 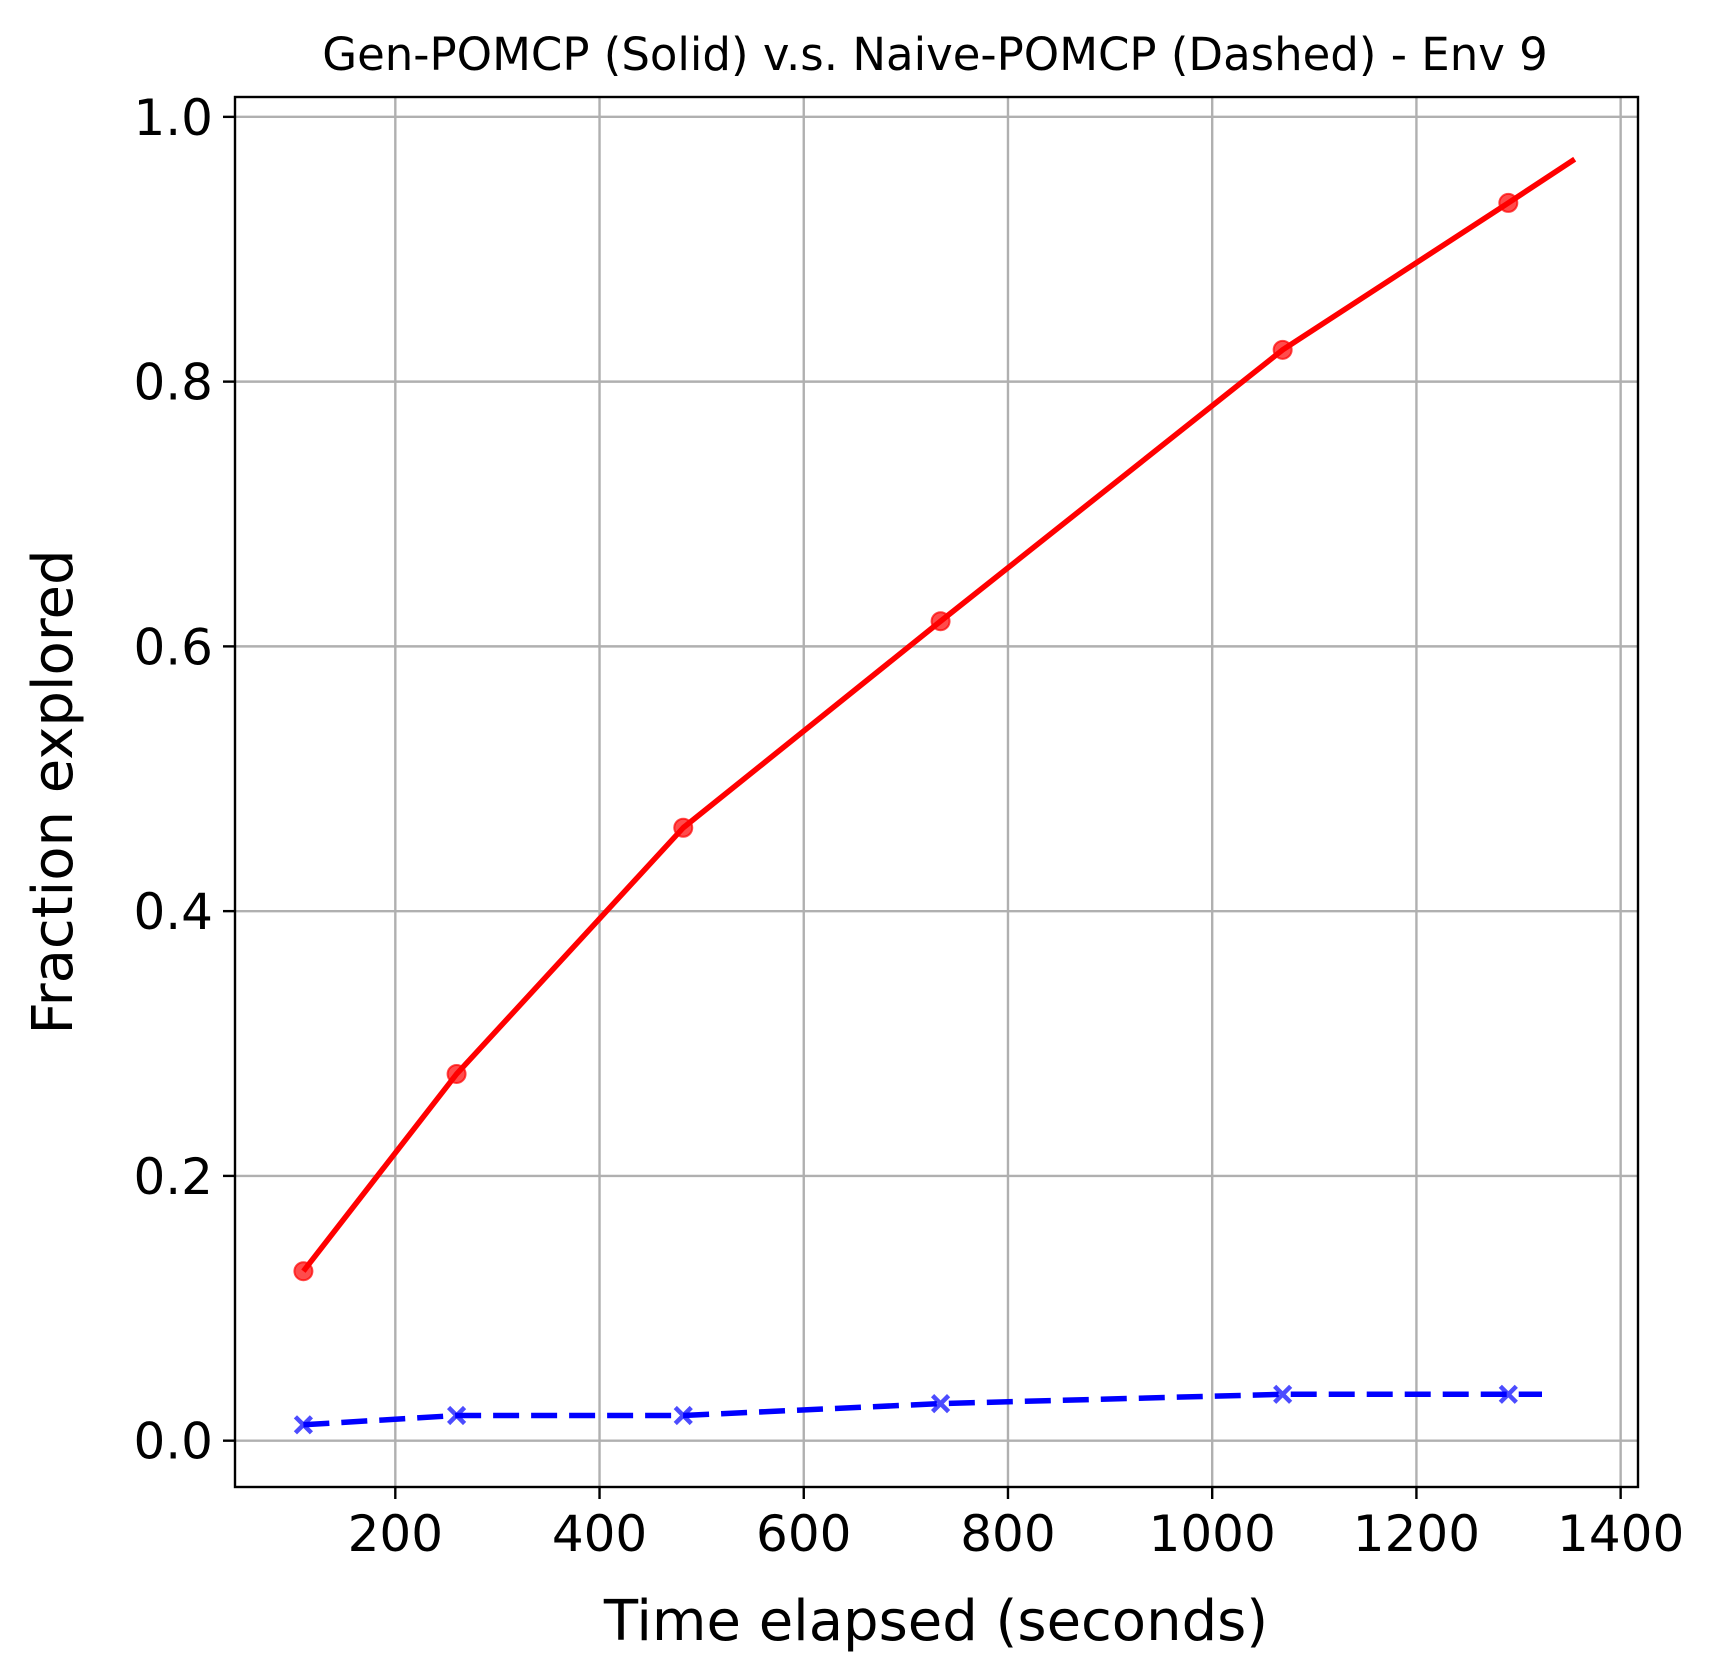 What do you see at coordinates (173, 1442) in the screenshot?
I see `y-tick-label-0: 0.0` at bounding box center [173, 1442].